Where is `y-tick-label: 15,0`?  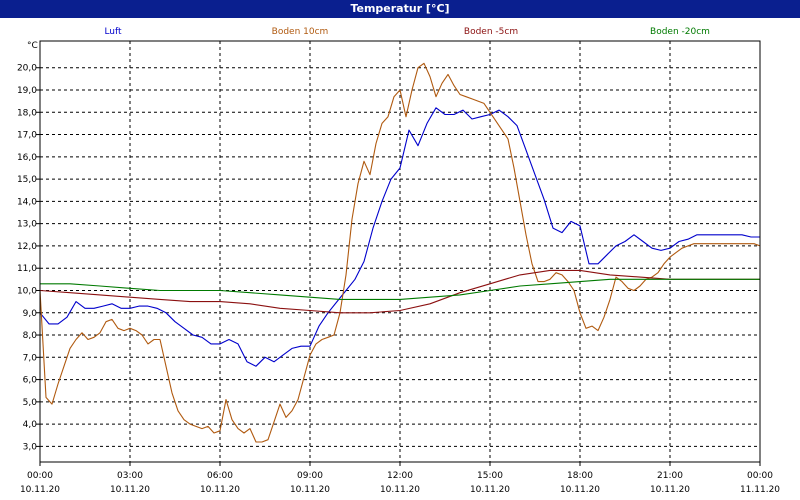
y-tick-label: 15,0 is located at coordinates (27, 180).